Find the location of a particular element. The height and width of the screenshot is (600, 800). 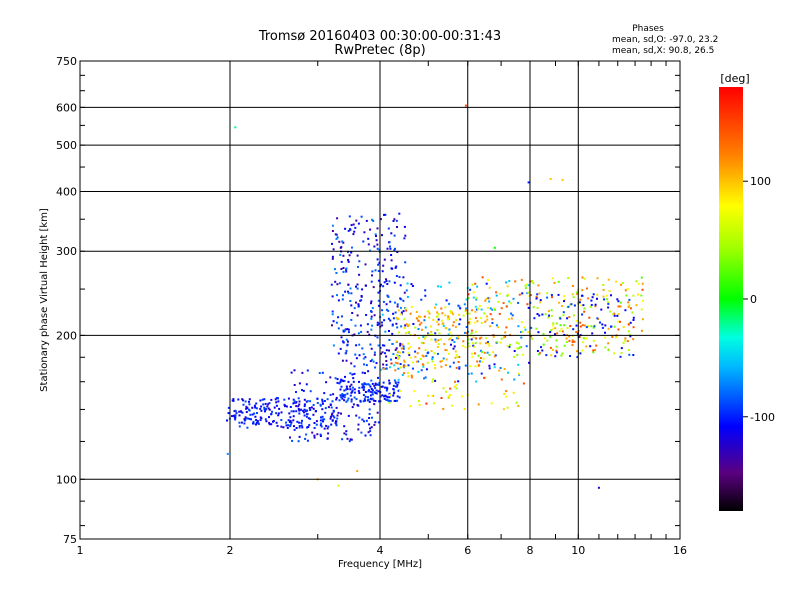

phase-stats-x: mean, sd,X: 90.8, 26.5 is located at coordinates (663, 51).